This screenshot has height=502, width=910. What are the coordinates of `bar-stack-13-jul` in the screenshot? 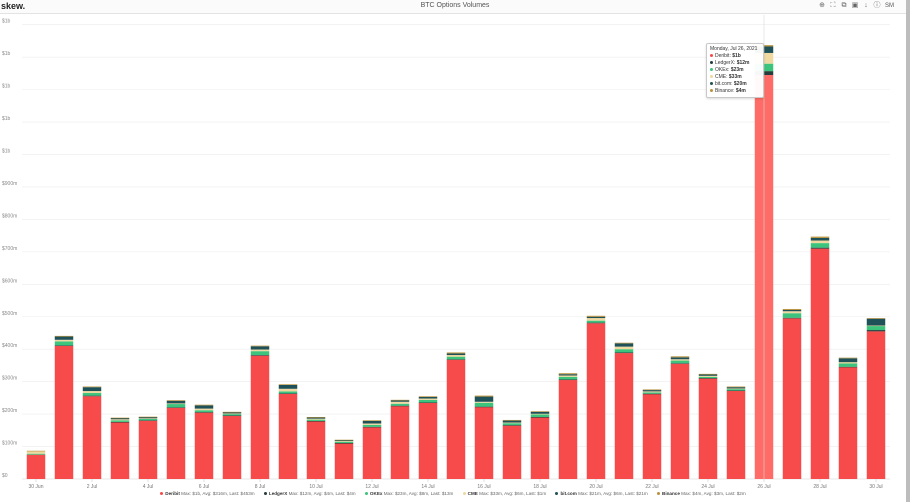 It's located at (400, 439).